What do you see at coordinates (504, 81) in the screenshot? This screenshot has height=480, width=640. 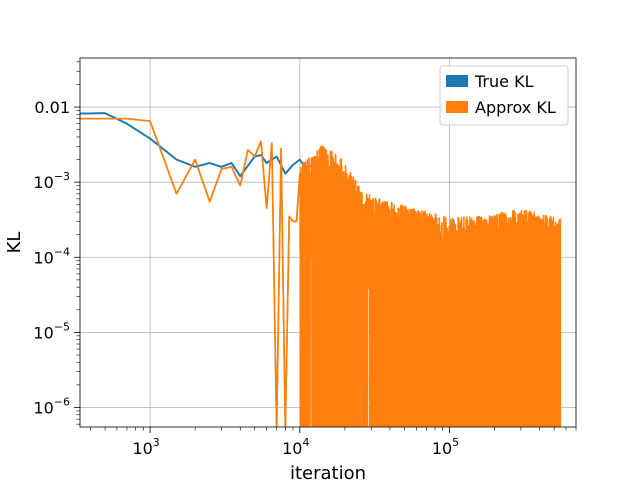 I see `legend-label: True KL` at bounding box center [504, 81].